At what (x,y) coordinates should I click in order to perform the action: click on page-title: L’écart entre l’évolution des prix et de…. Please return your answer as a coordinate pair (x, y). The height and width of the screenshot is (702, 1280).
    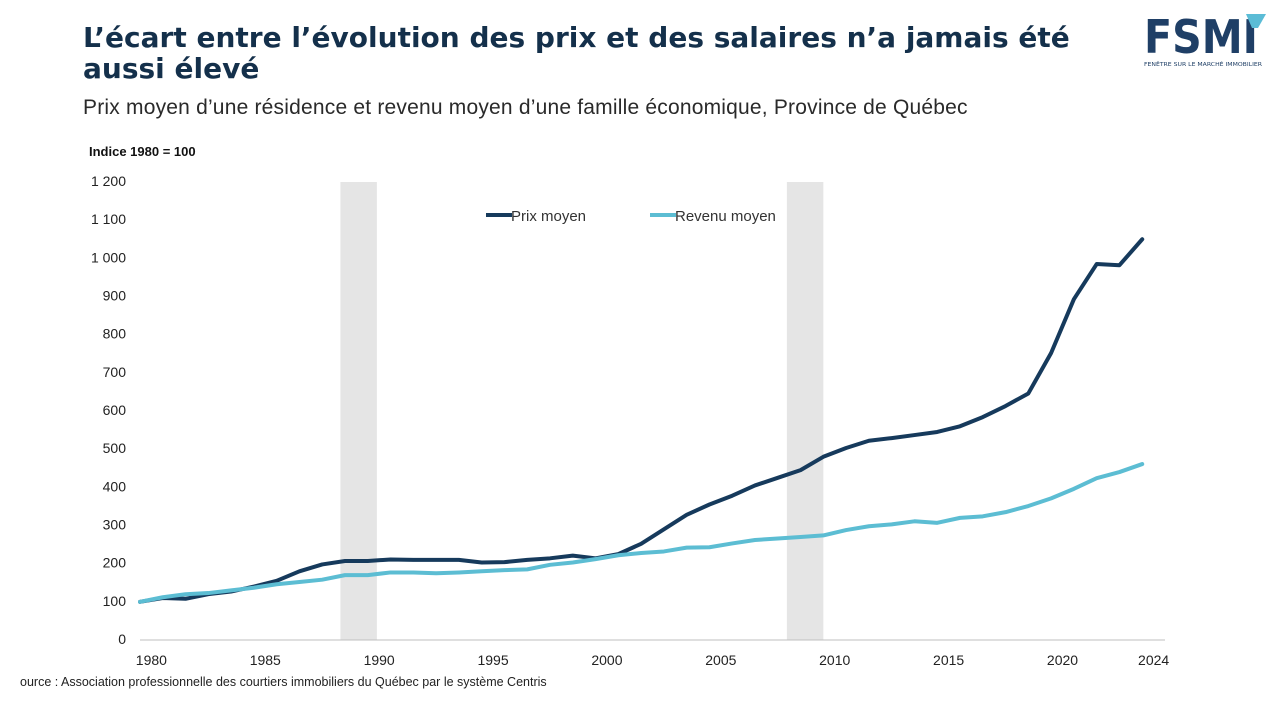
    Looking at the image, I should click on (576, 53).